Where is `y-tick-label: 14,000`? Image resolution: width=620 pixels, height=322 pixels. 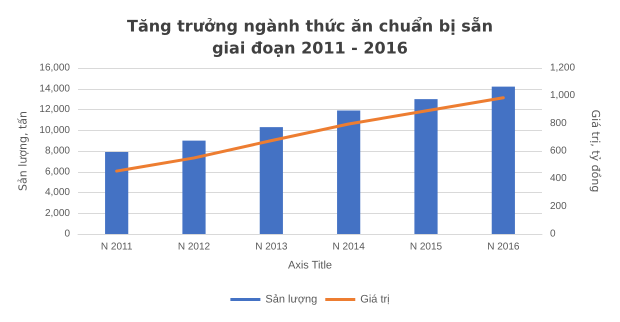
y-tick-label: 14,000 is located at coordinates (54, 88).